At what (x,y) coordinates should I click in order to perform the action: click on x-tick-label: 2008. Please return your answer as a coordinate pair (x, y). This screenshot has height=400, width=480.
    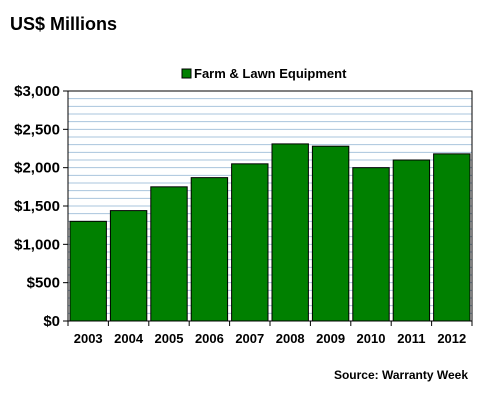
    Looking at the image, I should click on (290, 338).